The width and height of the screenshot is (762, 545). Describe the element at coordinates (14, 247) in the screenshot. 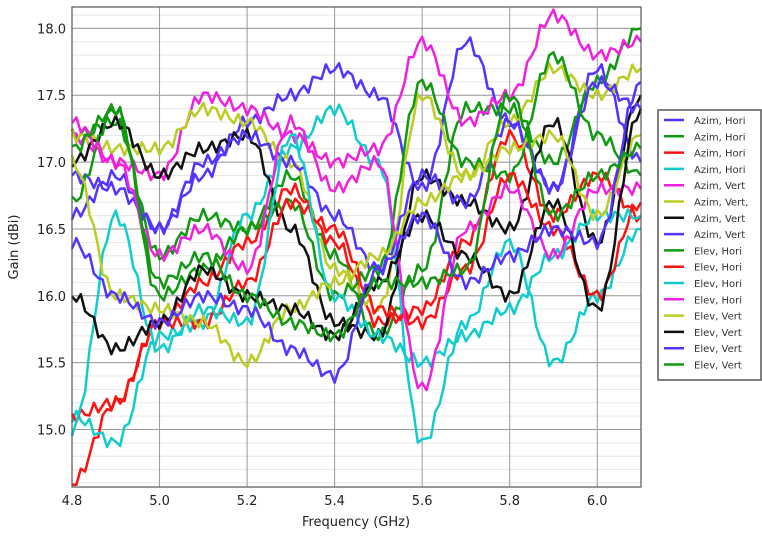

I see `y-axis-label: Gain (dBi)` at that location.